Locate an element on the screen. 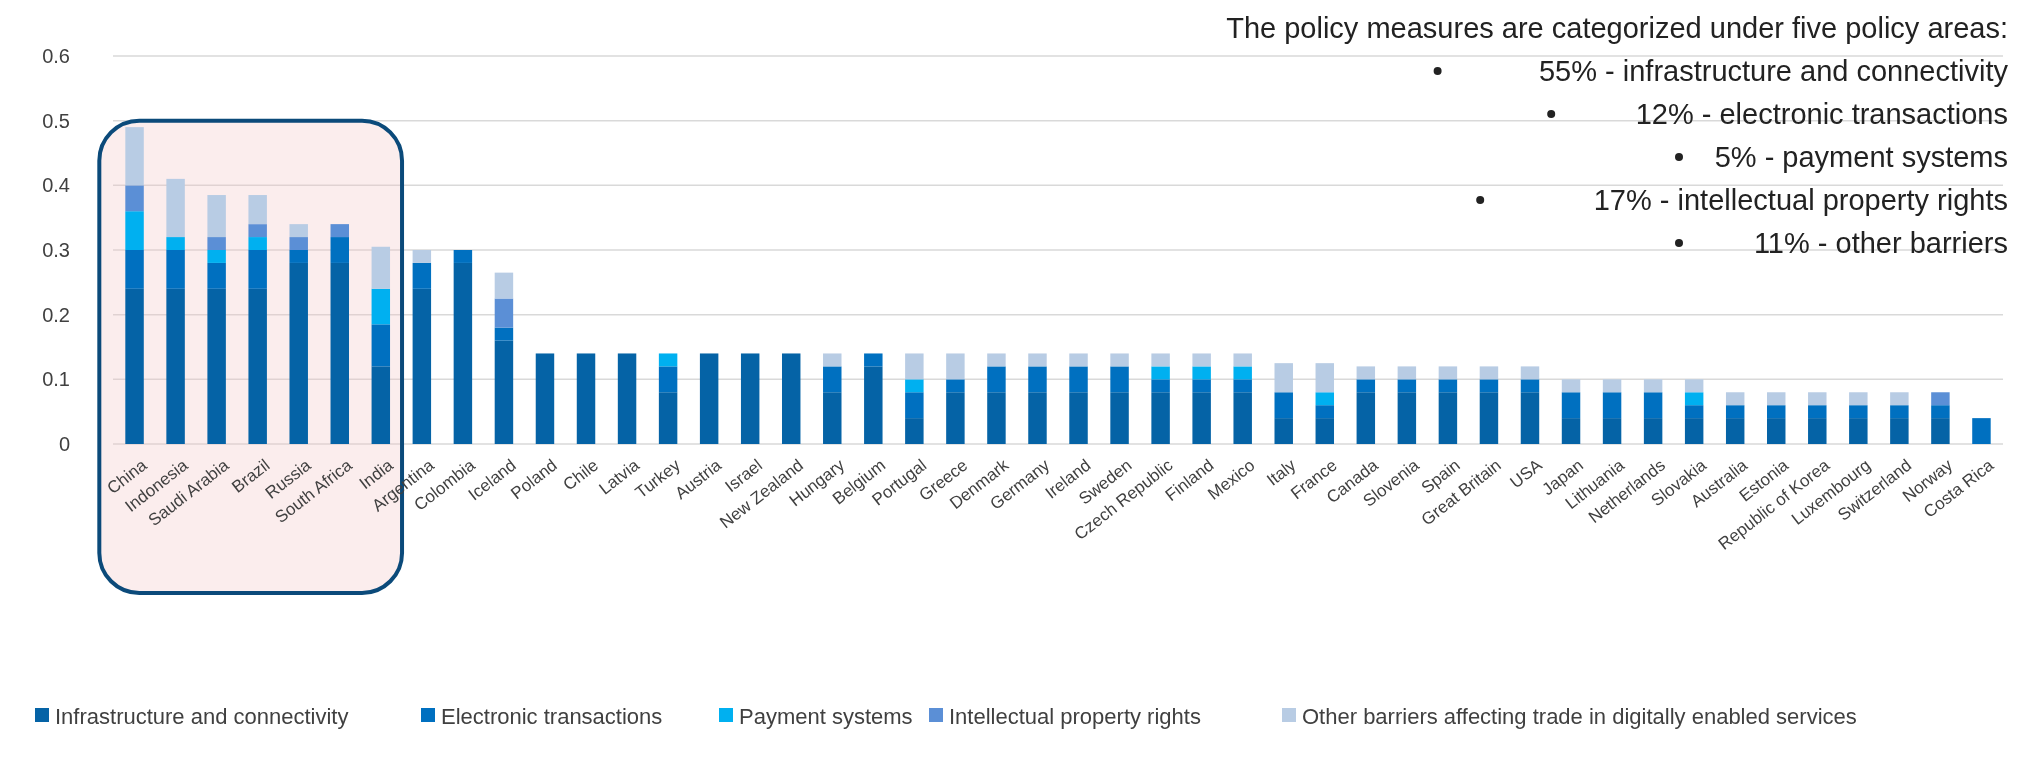 The height and width of the screenshot is (779, 2022). annotation: 55% - infrastructure and connectivity is located at coordinates (1773, 71).